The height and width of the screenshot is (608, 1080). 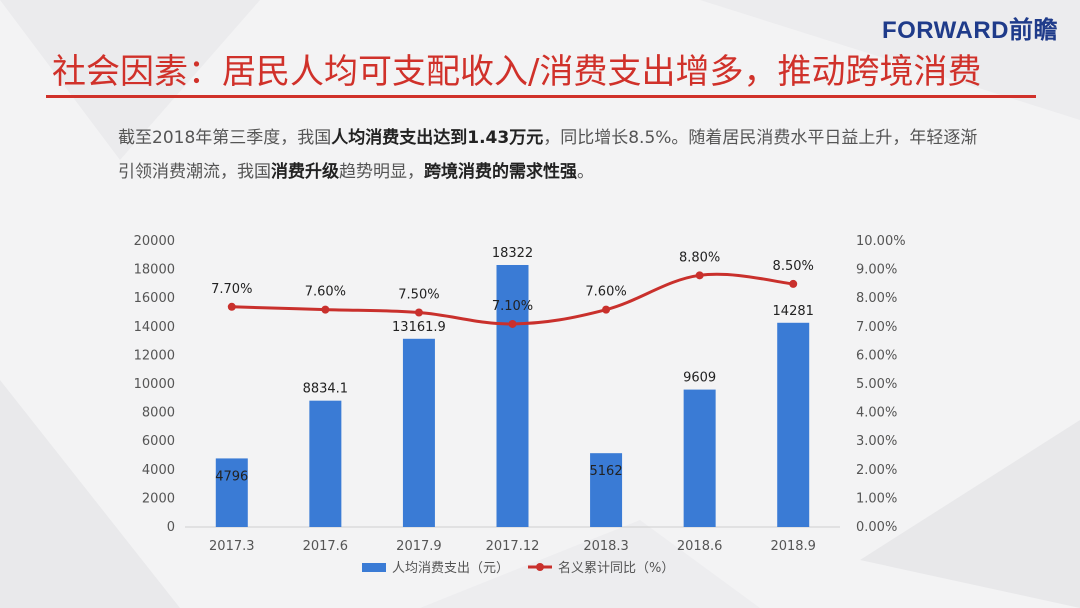 What do you see at coordinates (512, 253) in the screenshot?
I see `bar-value-label: 18322` at bounding box center [512, 253].